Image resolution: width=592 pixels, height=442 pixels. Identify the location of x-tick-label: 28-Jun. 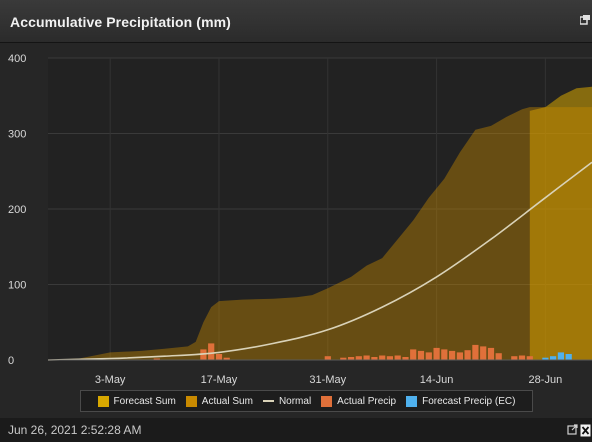
(546, 380).